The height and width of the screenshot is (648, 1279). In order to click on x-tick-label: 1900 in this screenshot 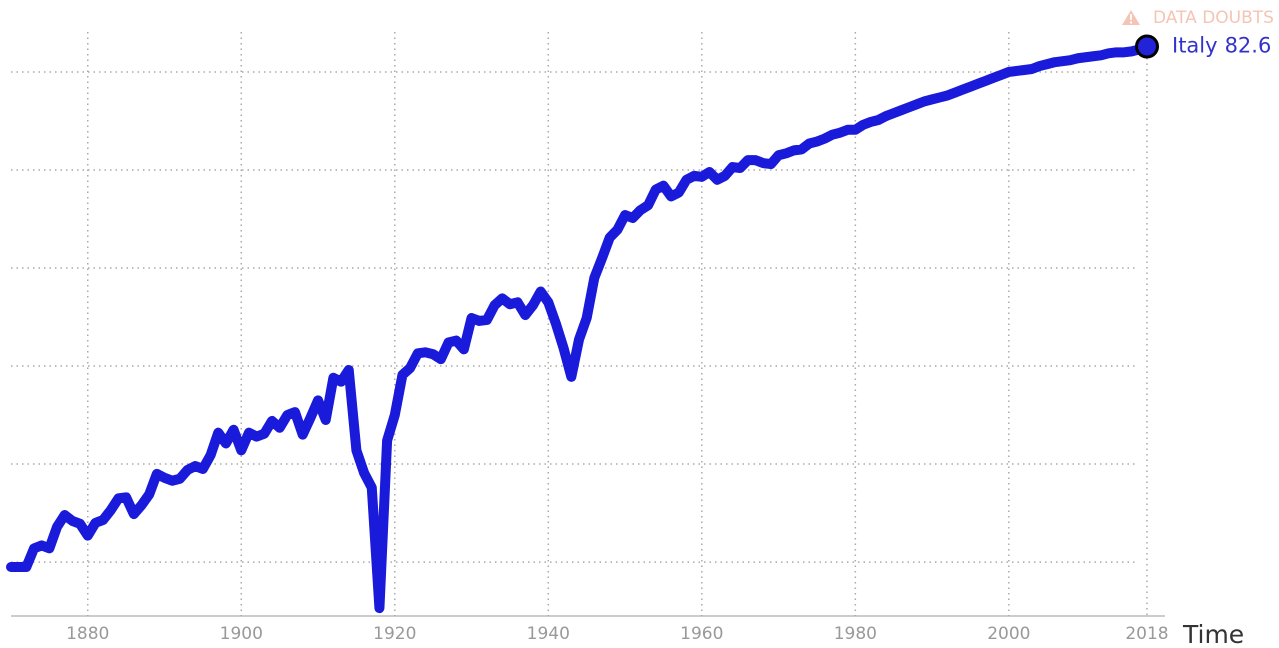, I will do `click(241, 634)`.